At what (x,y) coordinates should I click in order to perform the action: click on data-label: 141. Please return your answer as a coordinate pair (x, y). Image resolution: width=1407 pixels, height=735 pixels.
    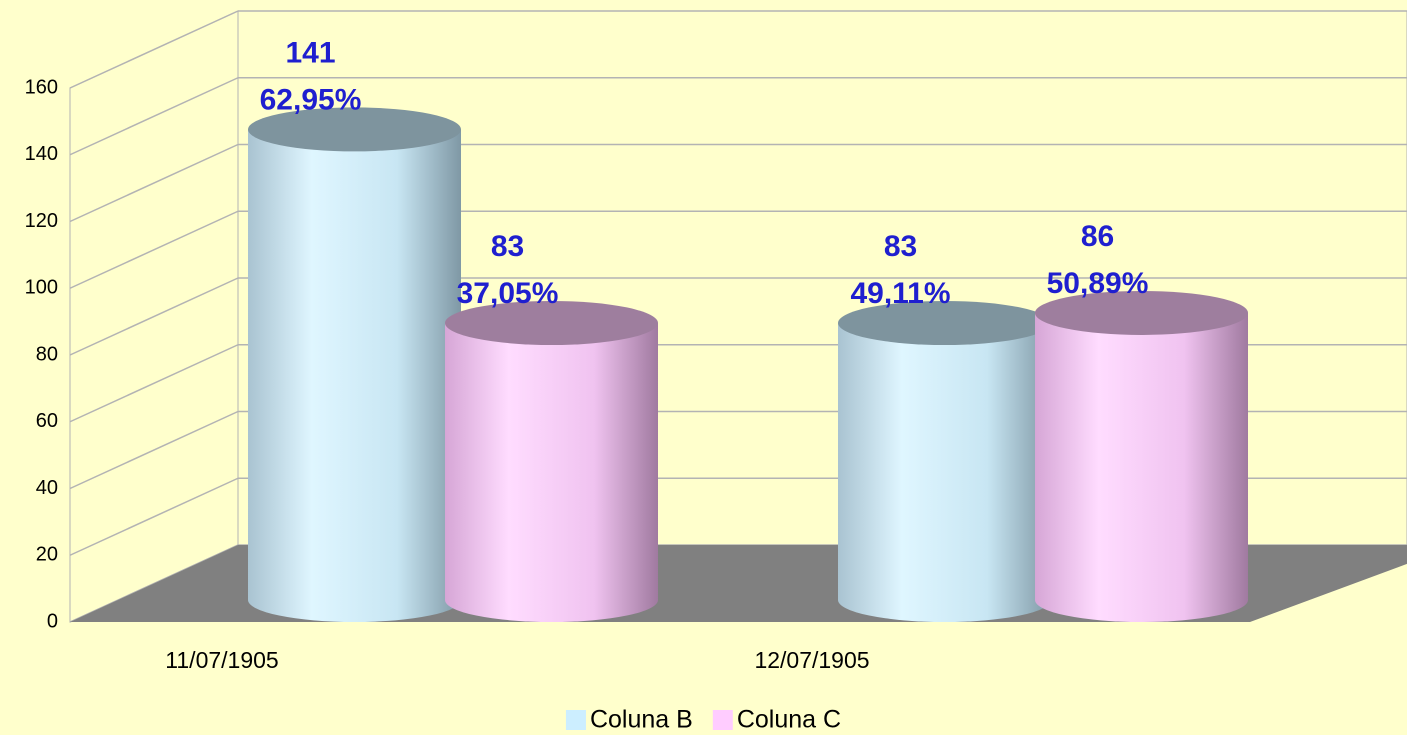
    Looking at the image, I should click on (310, 52).